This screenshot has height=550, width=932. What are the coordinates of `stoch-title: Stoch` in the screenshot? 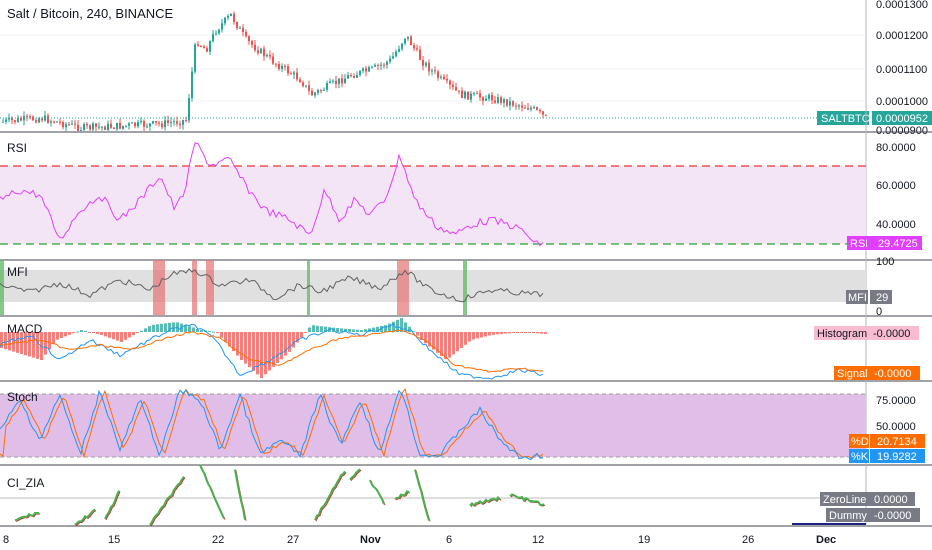 It's located at (22, 397).